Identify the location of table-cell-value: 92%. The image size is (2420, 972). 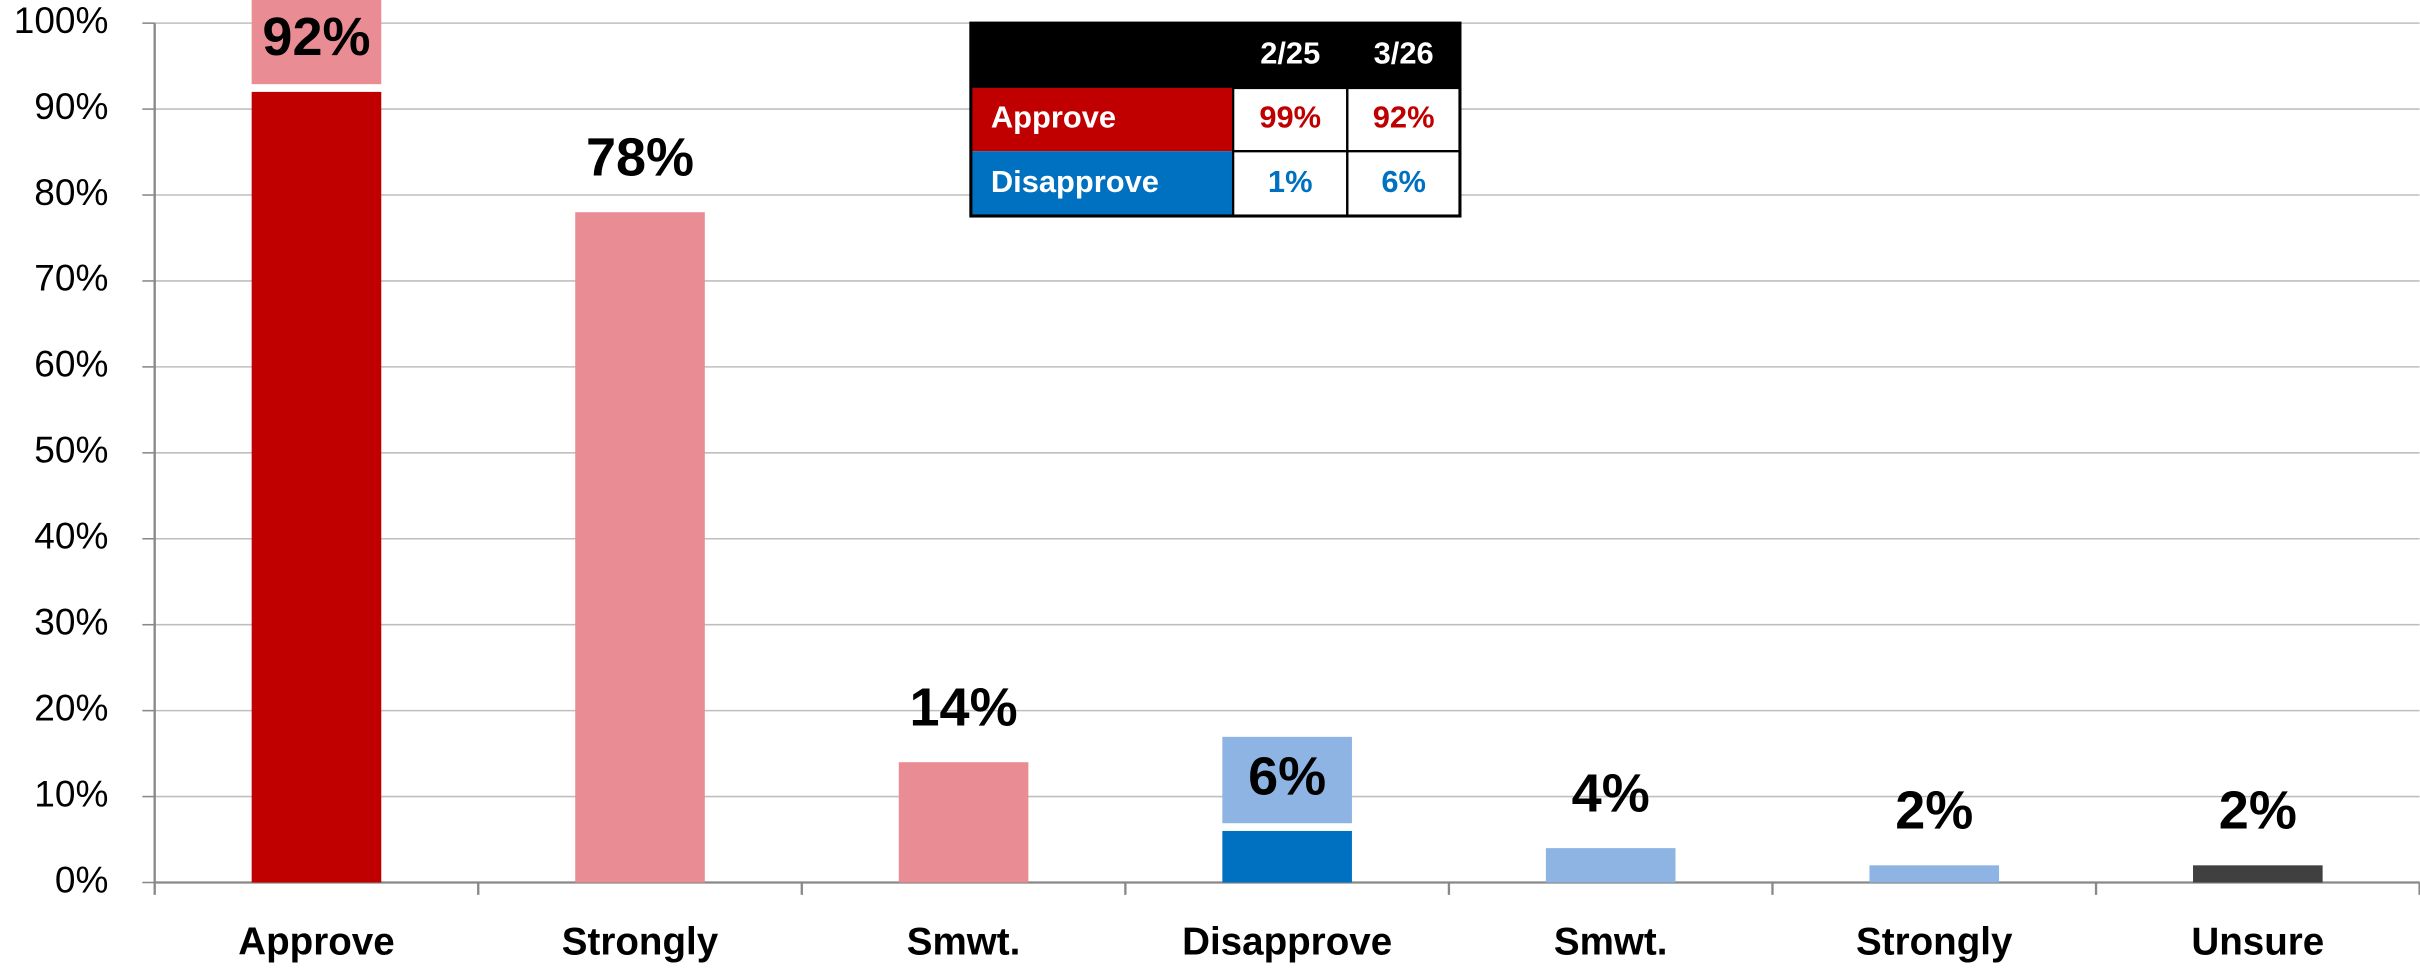
(1404, 117).